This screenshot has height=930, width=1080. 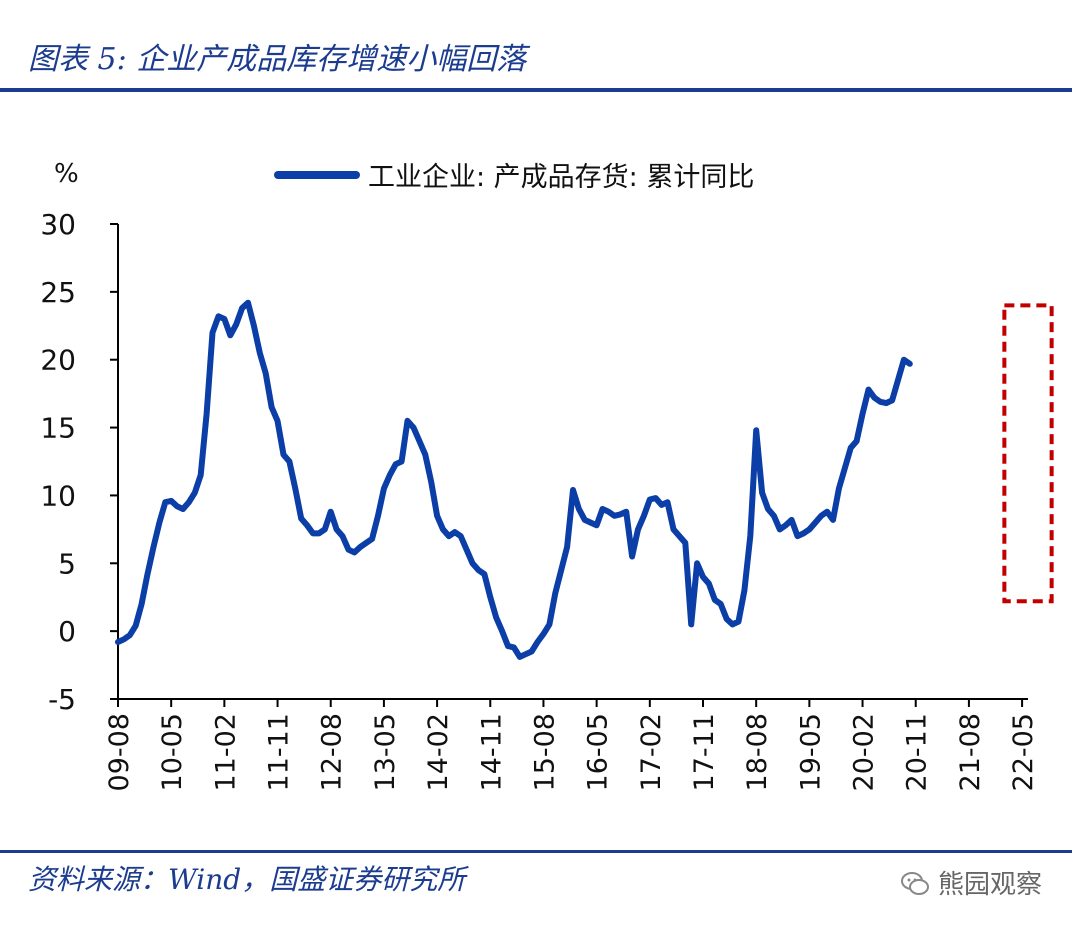 I want to click on x-tick-label: 17-11, so click(x=704, y=752).